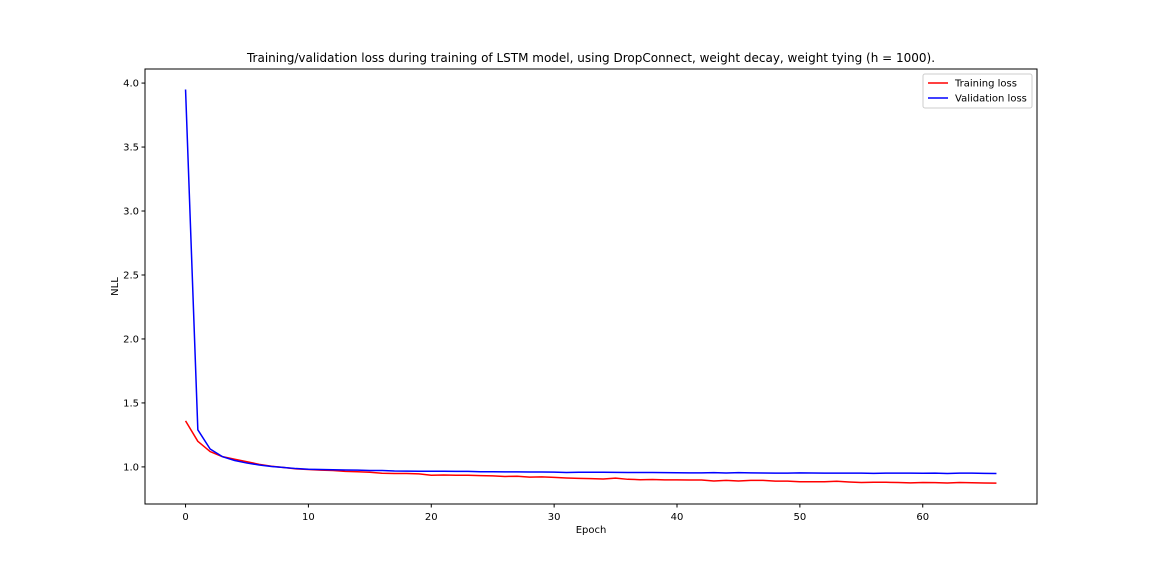  Describe the element at coordinates (991, 99) in the screenshot. I see `legend-label-validation-loss: Validation loss` at that location.